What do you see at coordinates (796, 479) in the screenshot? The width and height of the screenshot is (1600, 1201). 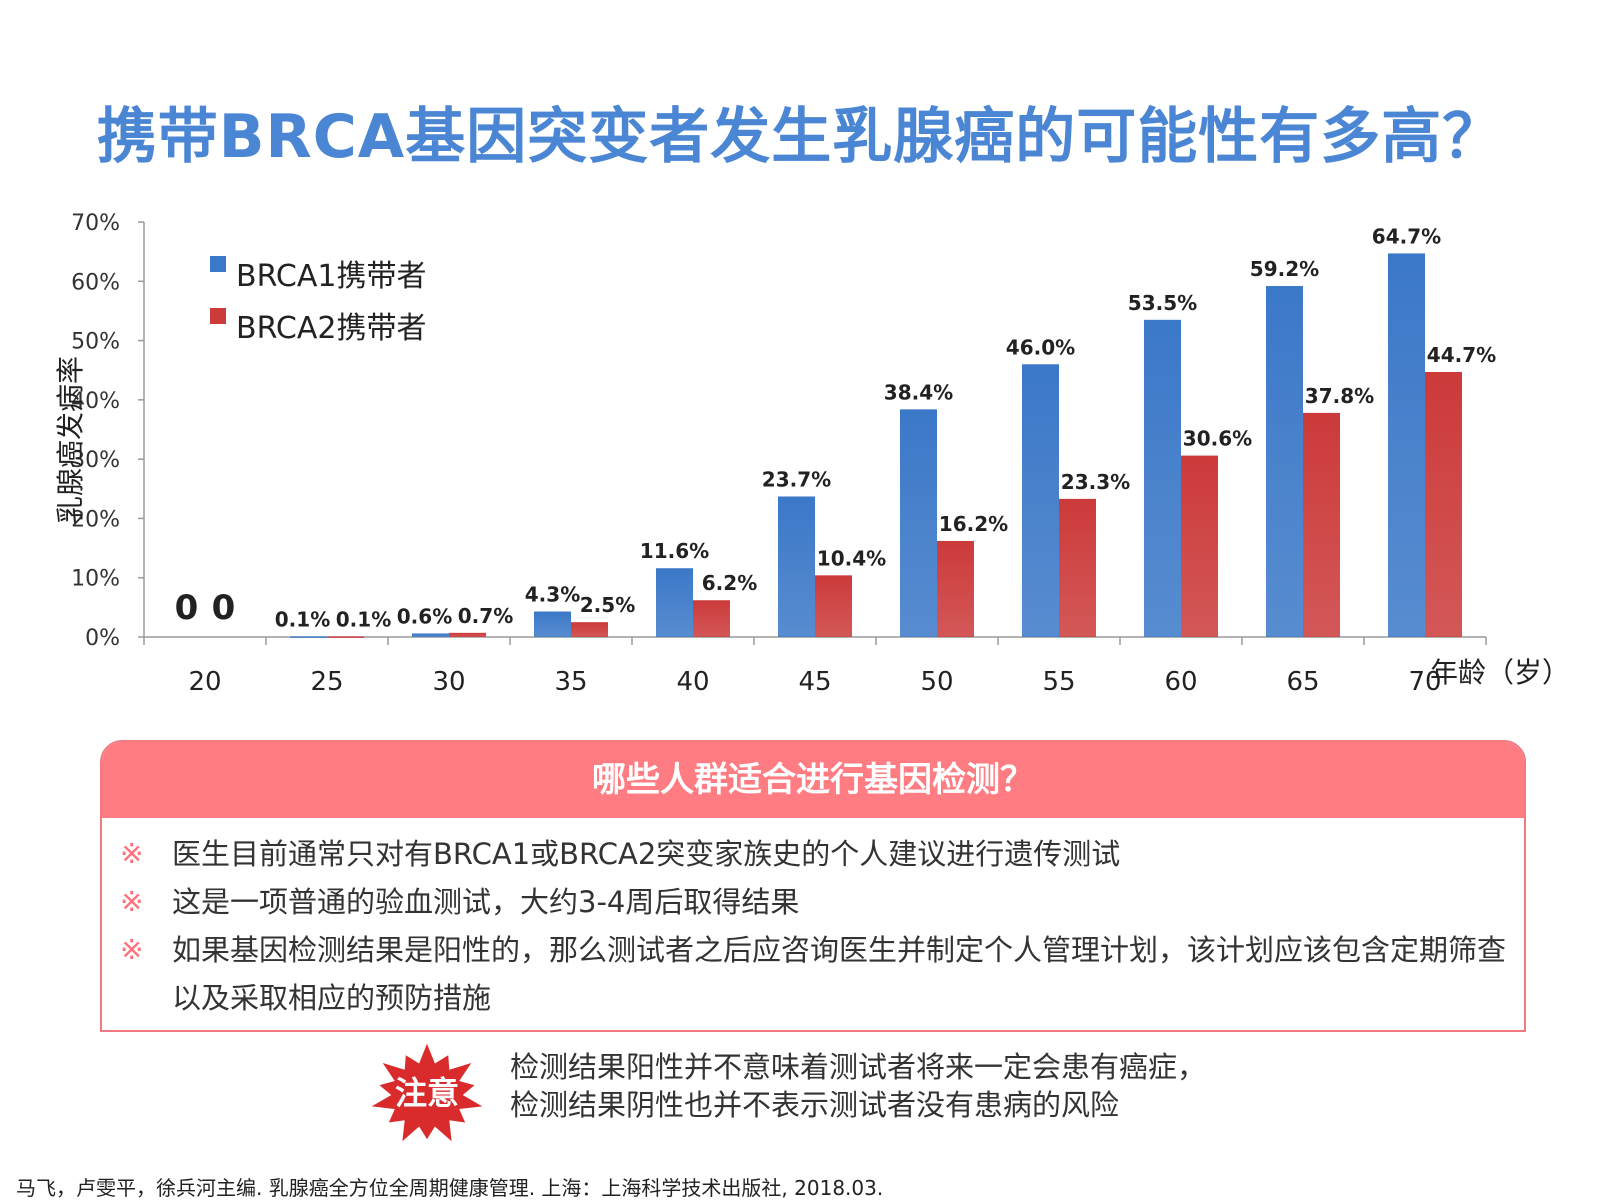 I see `data-label-brca1: 23.7%` at bounding box center [796, 479].